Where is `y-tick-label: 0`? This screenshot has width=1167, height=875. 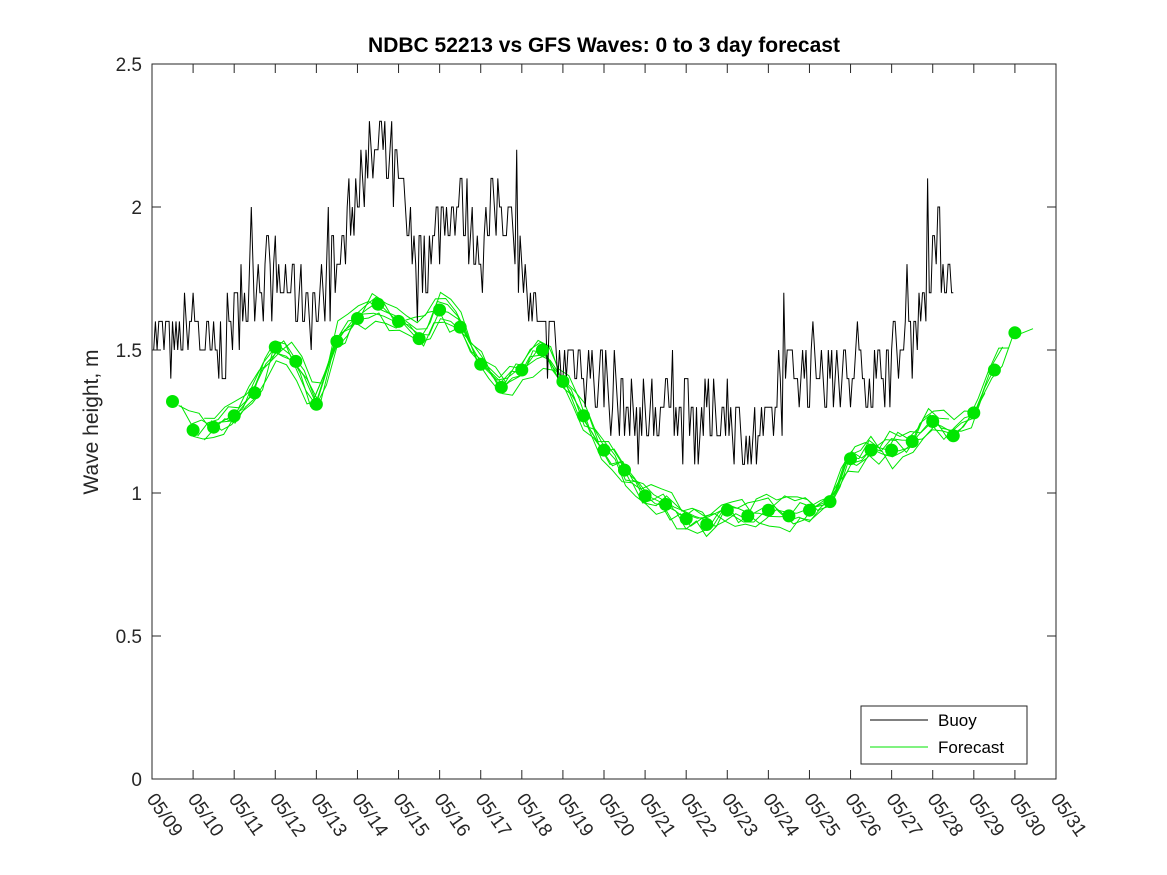
y-tick-label: 0 is located at coordinates (136, 780).